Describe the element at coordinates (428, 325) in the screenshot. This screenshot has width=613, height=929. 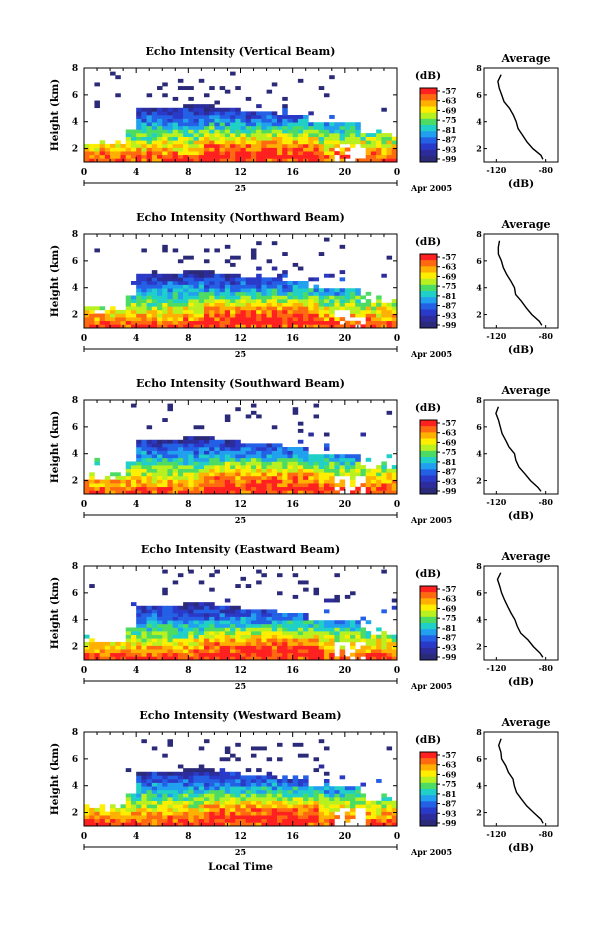
I see `colorbar-swatch` at that location.